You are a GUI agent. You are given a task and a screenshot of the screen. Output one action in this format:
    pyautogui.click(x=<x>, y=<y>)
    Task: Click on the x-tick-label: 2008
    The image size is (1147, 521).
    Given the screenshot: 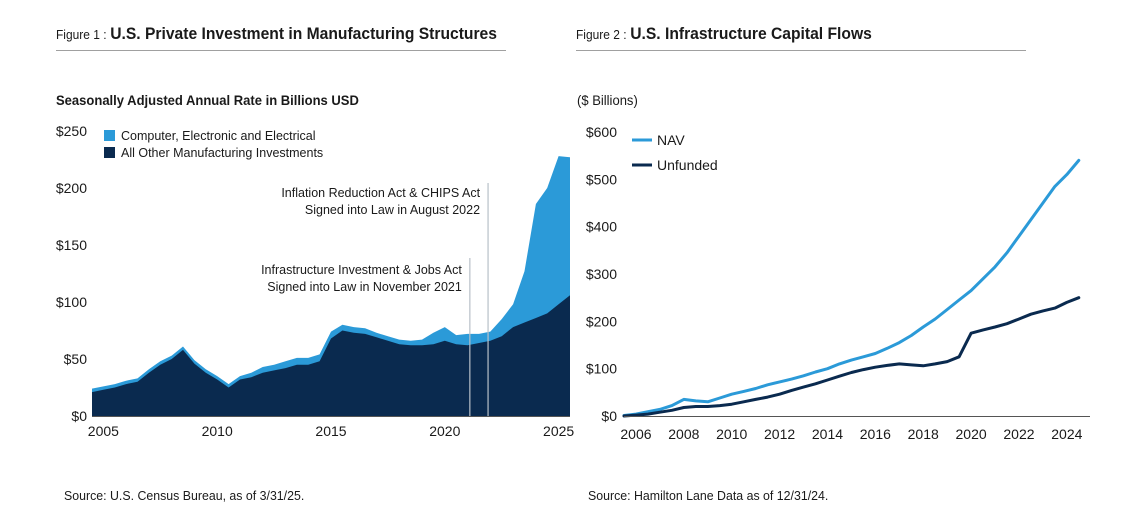 What is the action you would take?
    pyautogui.click(x=683, y=434)
    